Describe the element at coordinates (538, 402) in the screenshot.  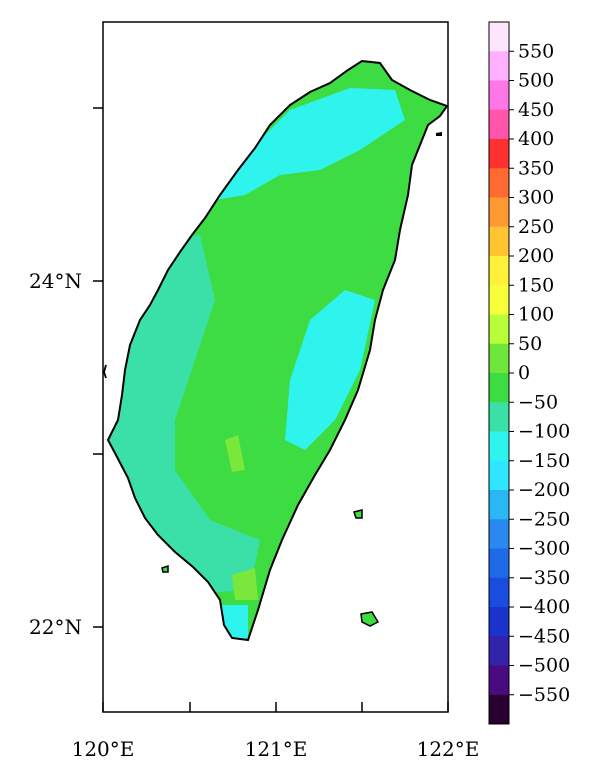
I see `colorbar-label-12: −50` at that location.